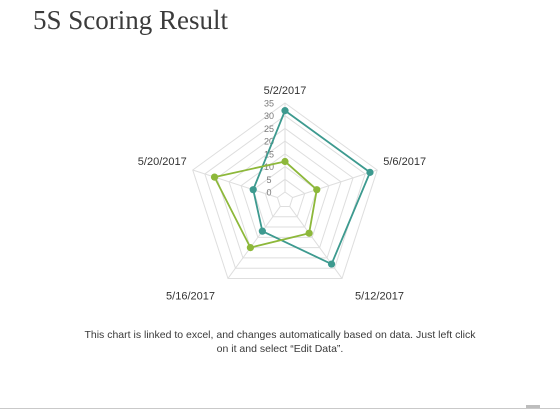  What do you see at coordinates (285, 91) in the screenshot?
I see `category-label: 5/2/2017` at bounding box center [285, 91].